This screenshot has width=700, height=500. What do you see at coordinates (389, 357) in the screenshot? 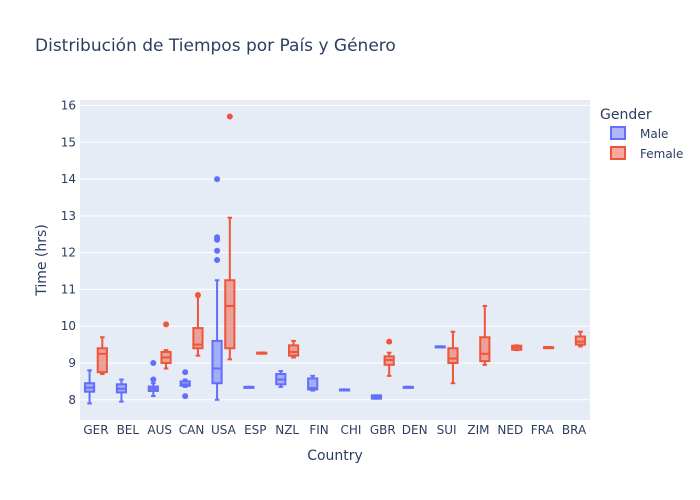
I see `box-female-gbr` at bounding box center [389, 357].